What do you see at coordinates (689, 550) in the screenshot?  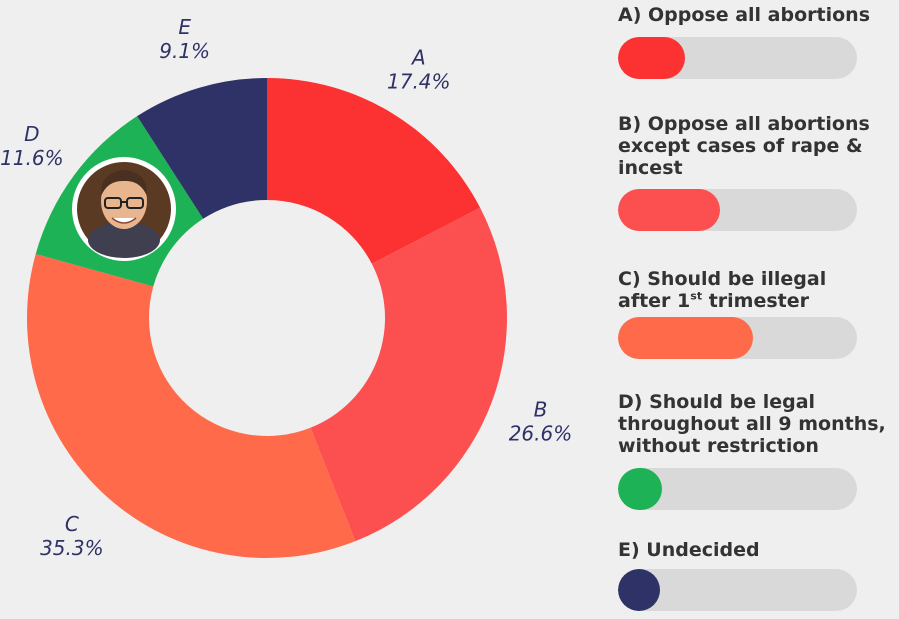 I see `legend-label-e: E) Undecided` at bounding box center [689, 550].